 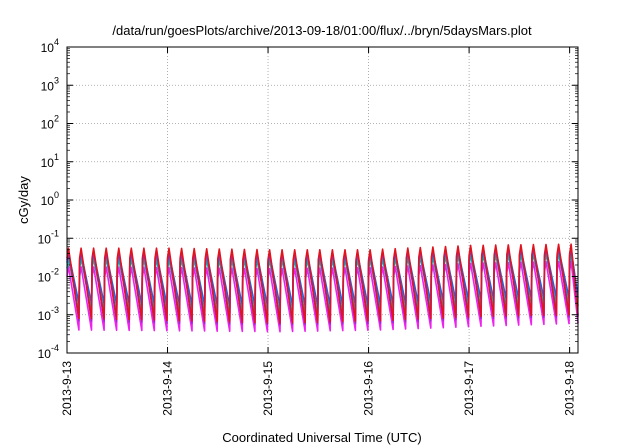 What do you see at coordinates (322, 283) in the screenshot?
I see `series-line` at bounding box center [322, 283].